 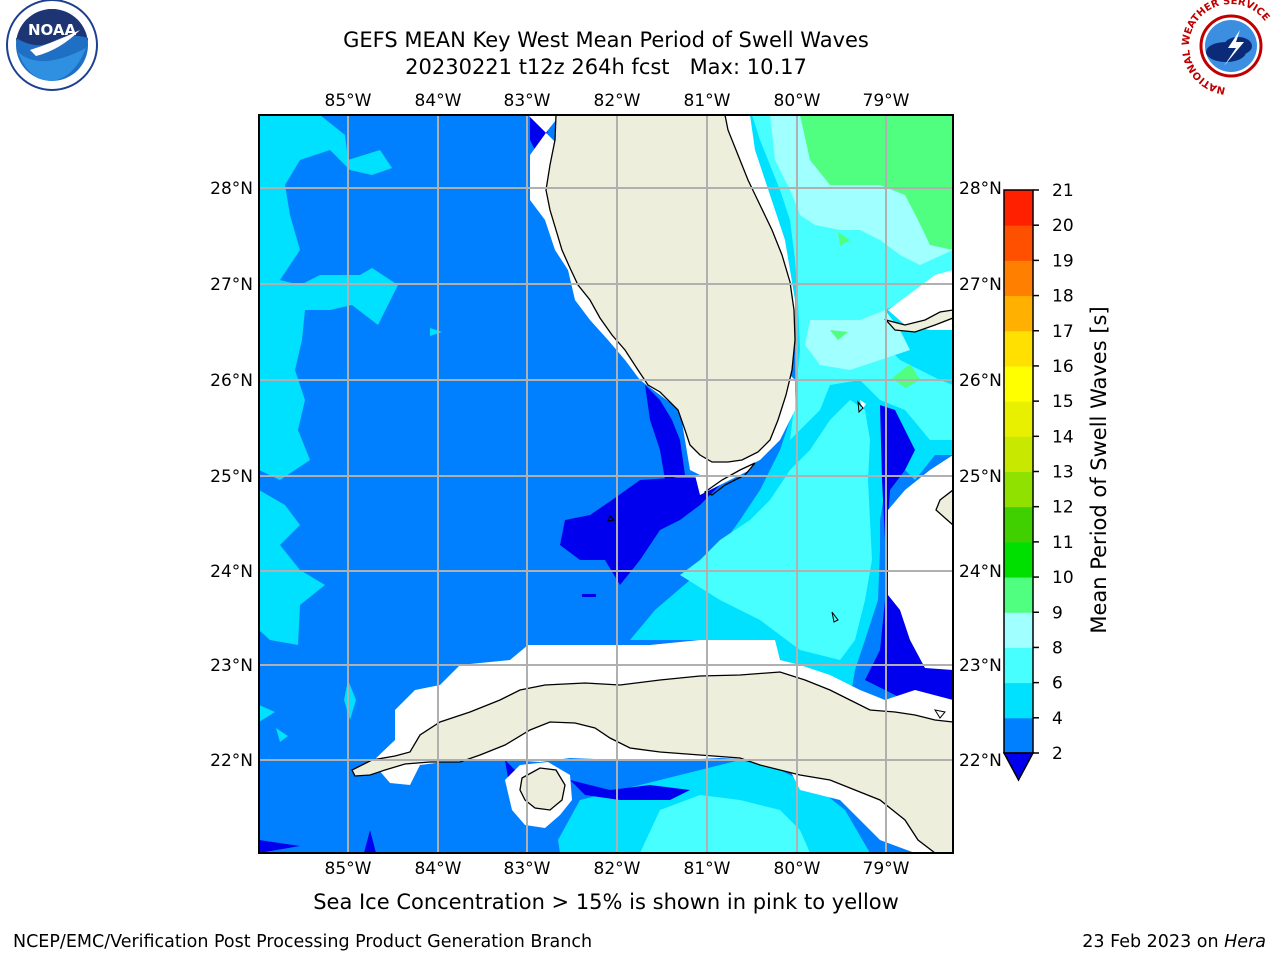 What do you see at coordinates (231, 572) in the screenshot?
I see `lat-label-left: 24°N` at bounding box center [231, 572].